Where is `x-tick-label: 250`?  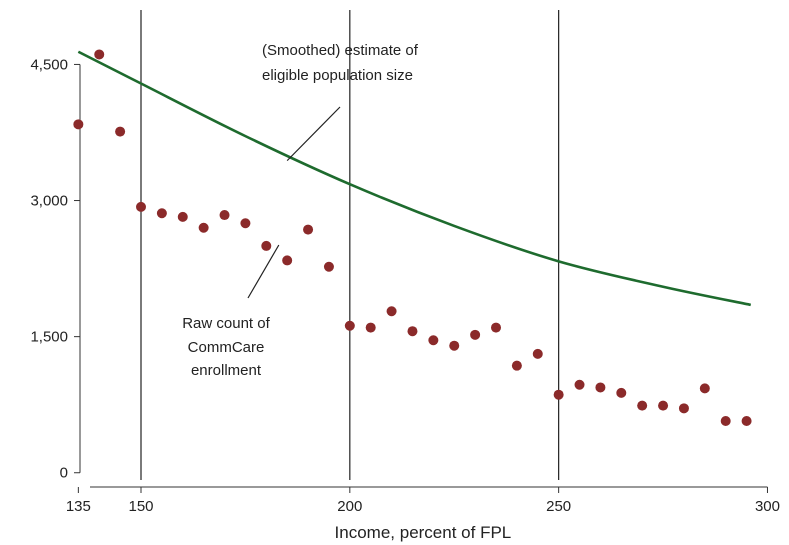
x-tick-label: 250 is located at coordinates (558, 506).